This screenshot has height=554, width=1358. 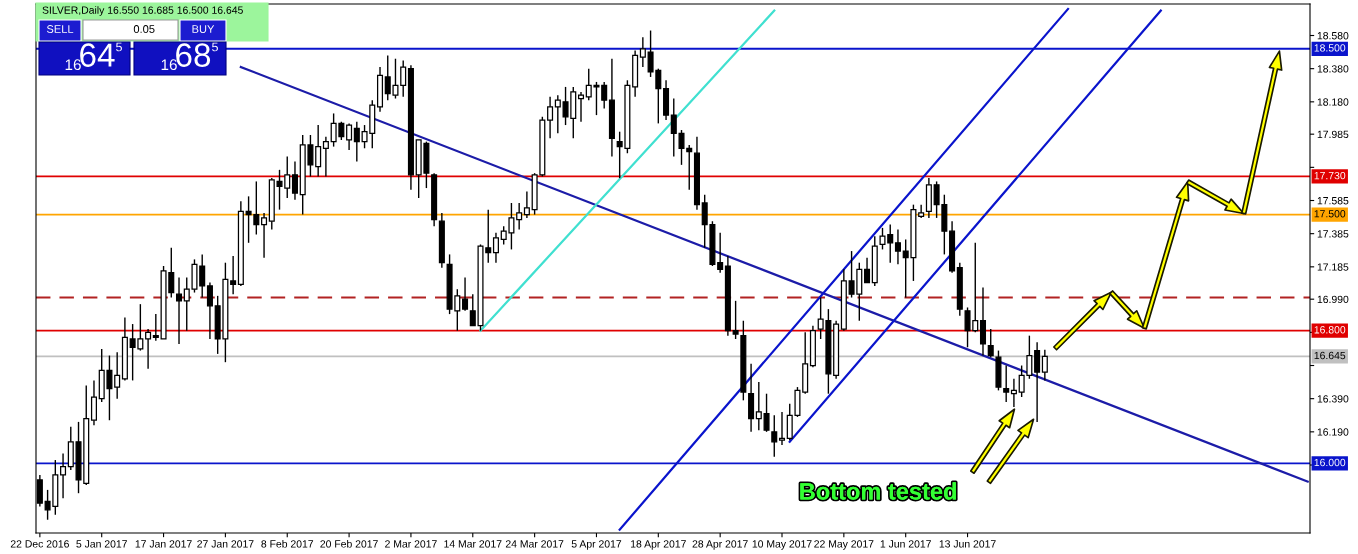 I want to click on x-tick-label: 20 Feb 2017, so click(x=349, y=543).